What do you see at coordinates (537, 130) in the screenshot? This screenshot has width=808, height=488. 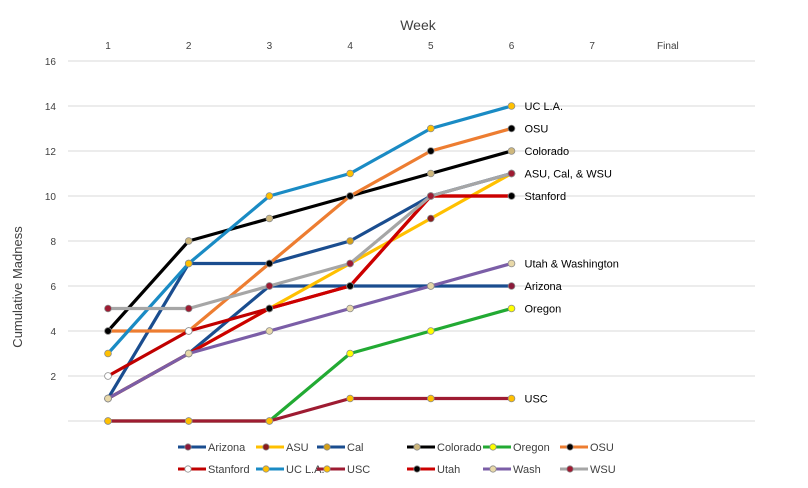 I see `end-label: OSU` at bounding box center [537, 130].